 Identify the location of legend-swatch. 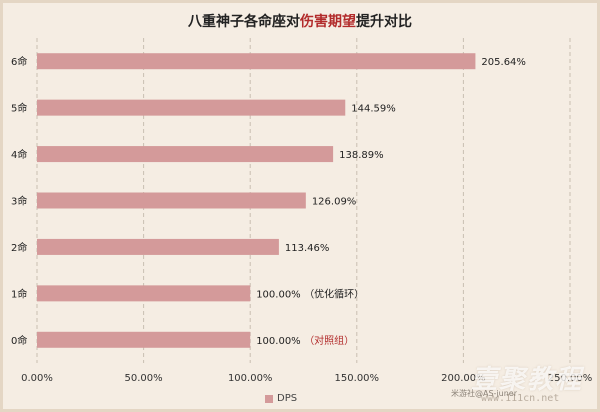
(269, 398).